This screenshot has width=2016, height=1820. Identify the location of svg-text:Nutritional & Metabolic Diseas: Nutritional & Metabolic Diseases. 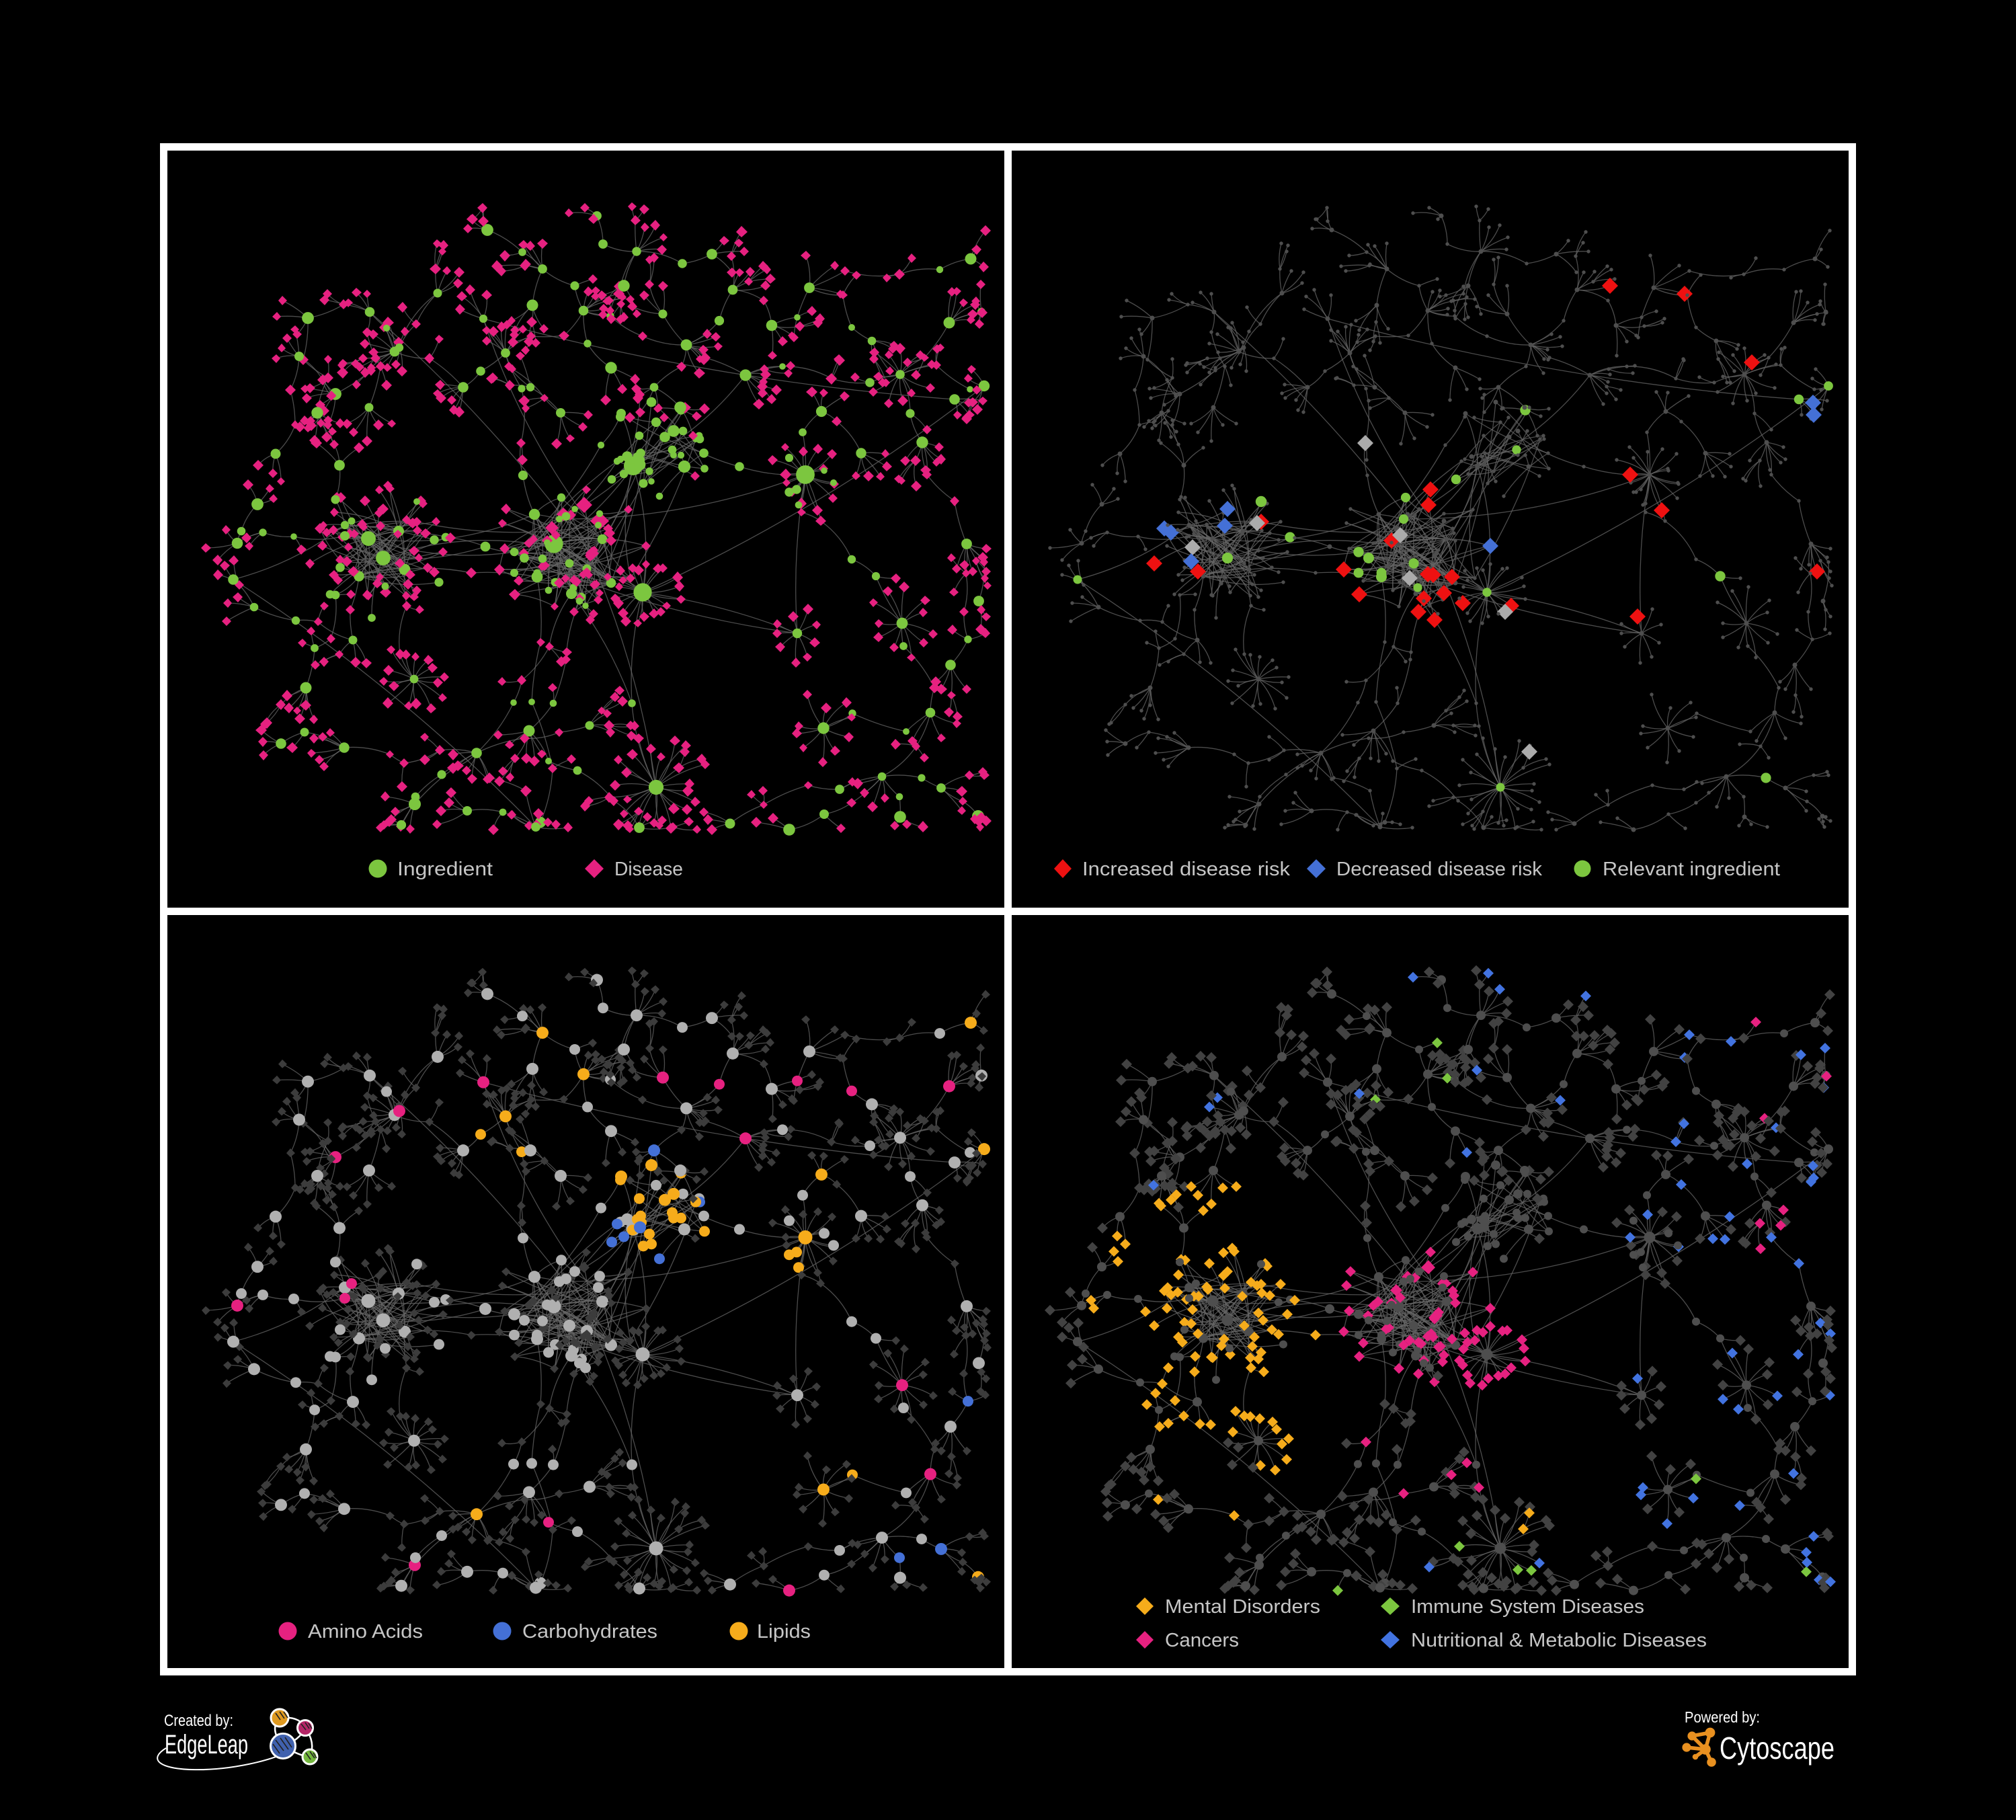
(1559, 1640).